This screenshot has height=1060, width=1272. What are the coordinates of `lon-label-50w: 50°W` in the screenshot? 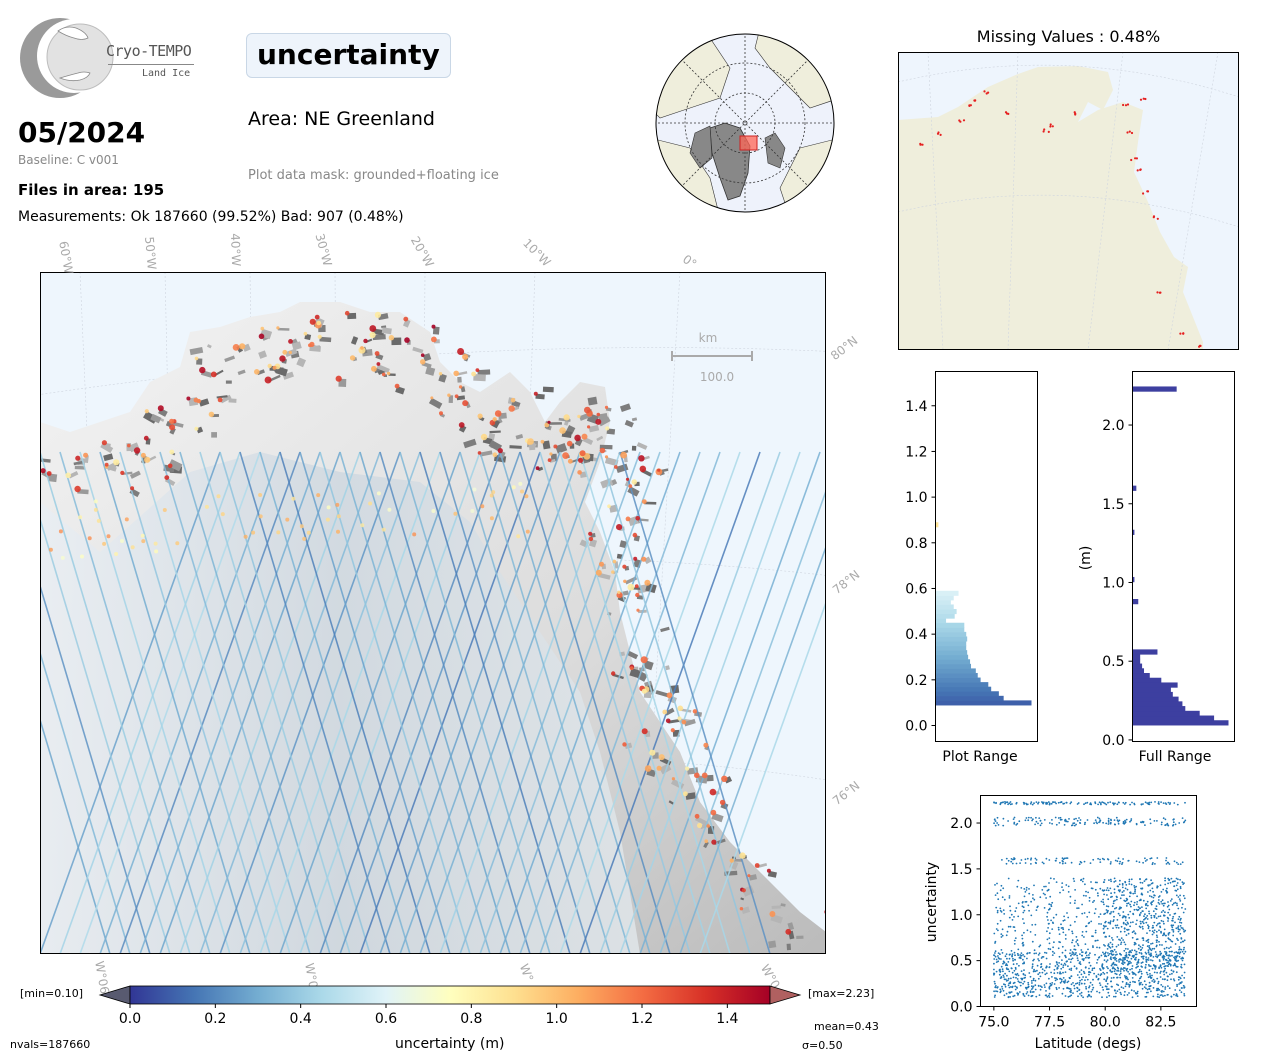 It's located at (150, 253).